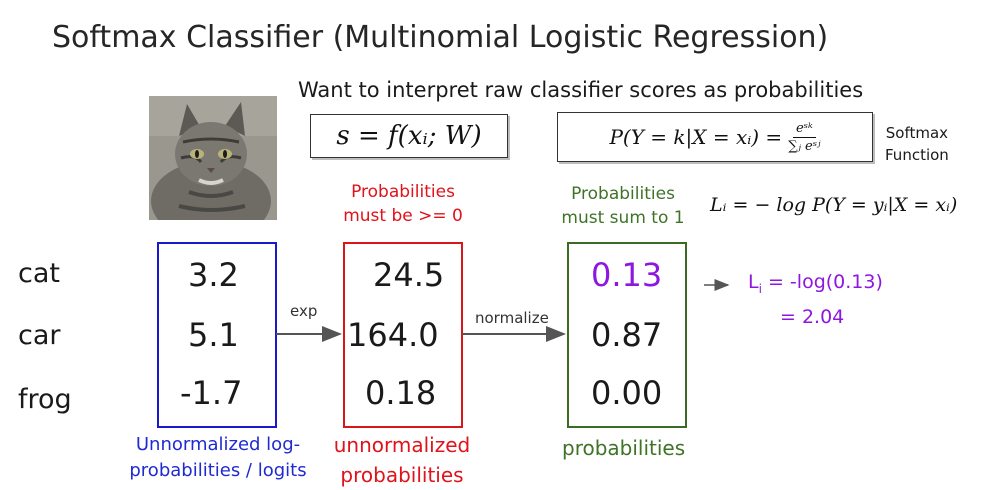 Image resolution: width=999 pixels, height=490 pixels. I want to click on sum-to-one-note: Probabilities must sum to 1, so click(623, 206).